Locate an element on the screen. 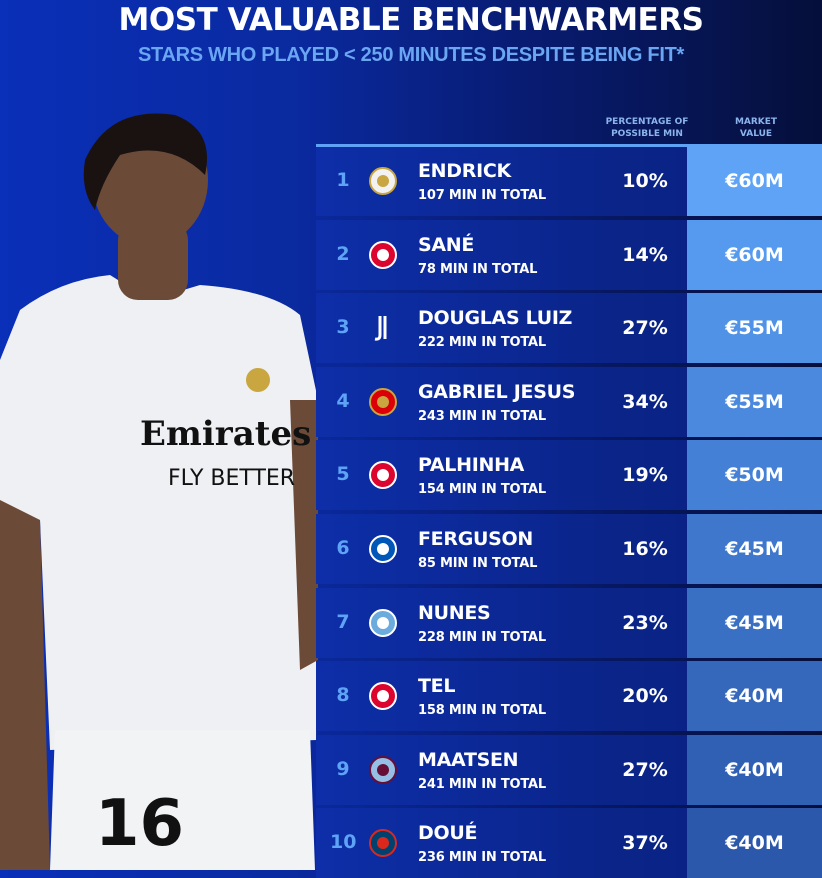 This screenshot has height=878, width=822. real-madrid-crest-icon is located at coordinates (383, 181).